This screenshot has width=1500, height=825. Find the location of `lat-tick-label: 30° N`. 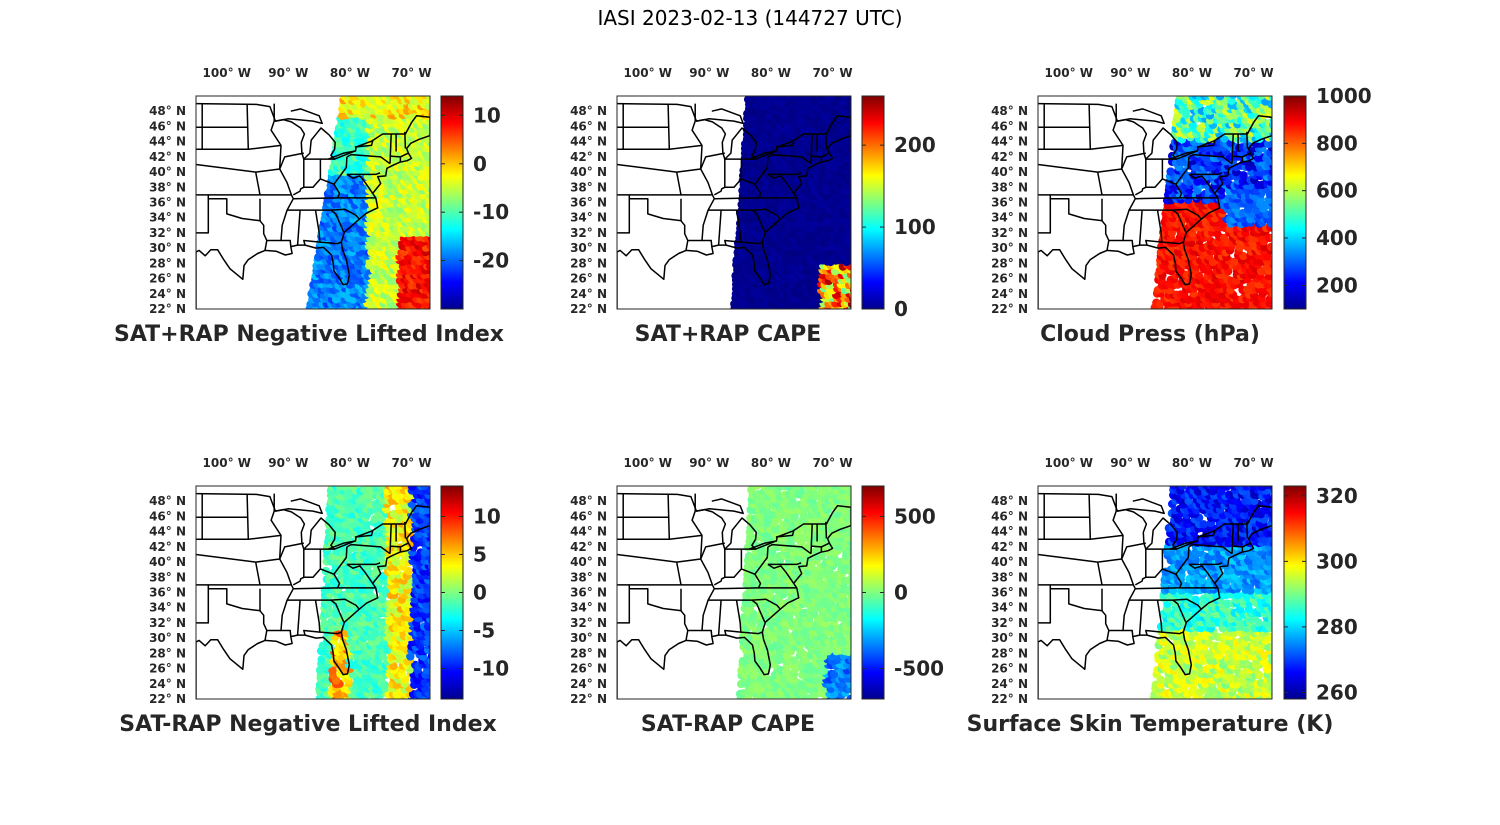

lat-tick-label: 30° N is located at coordinates (167, 248).